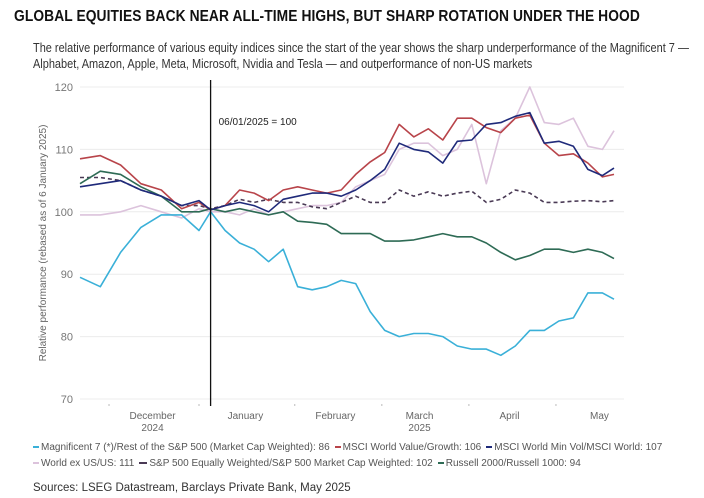  Describe the element at coordinates (64, 213) in the screenshot. I see `y-tick-label: 100` at that location.